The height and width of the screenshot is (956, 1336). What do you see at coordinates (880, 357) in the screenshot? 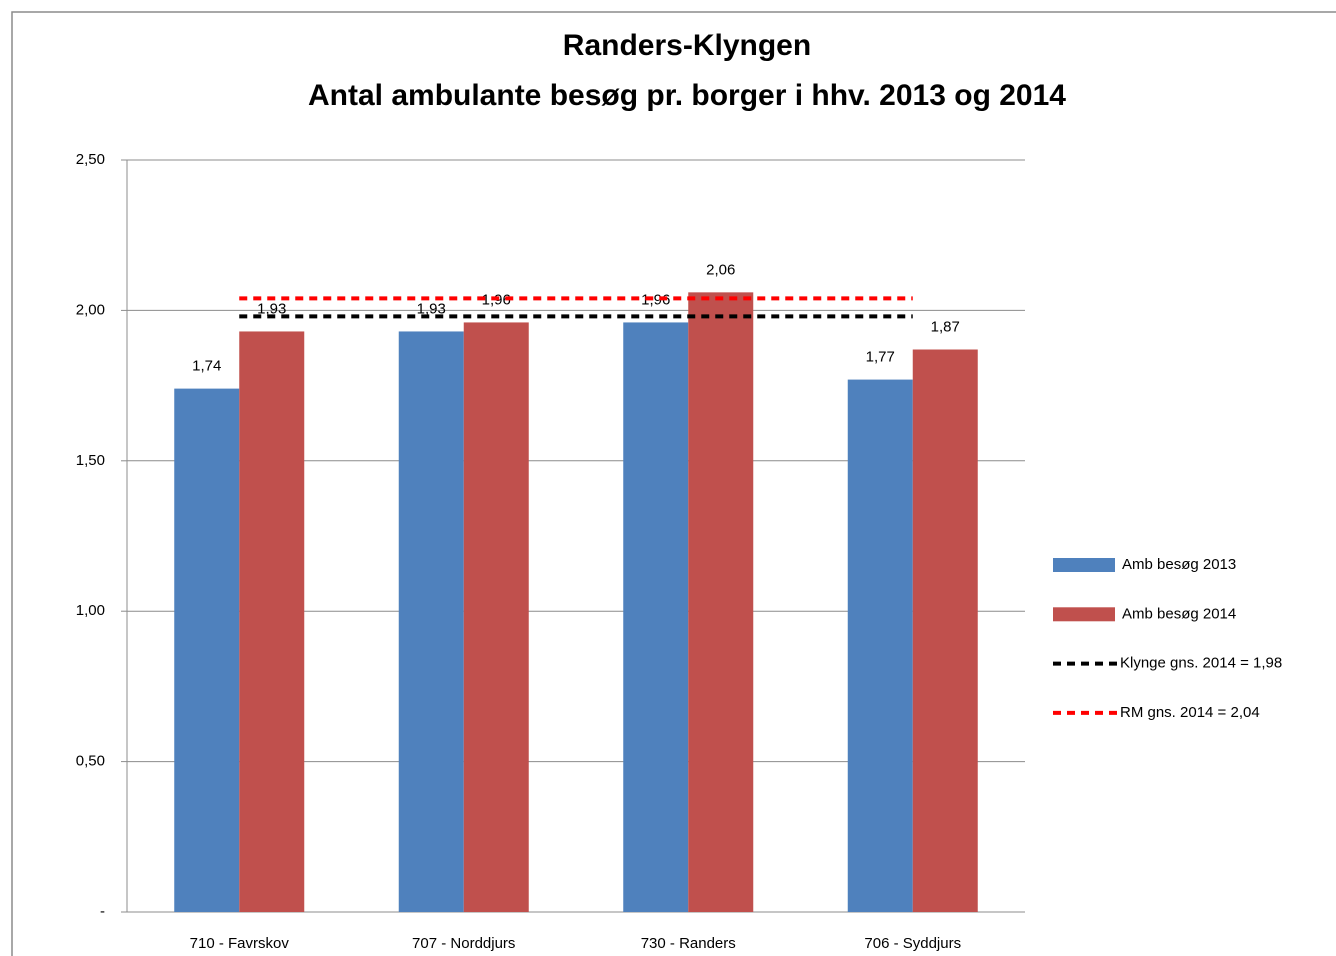
I see `data-label: 1,77` at bounding box center [880, 357].